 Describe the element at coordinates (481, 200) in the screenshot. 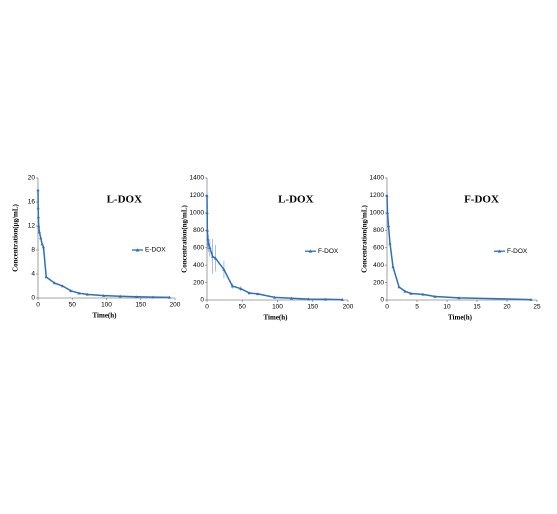

I see `chart-title: F-DOX` at that location.